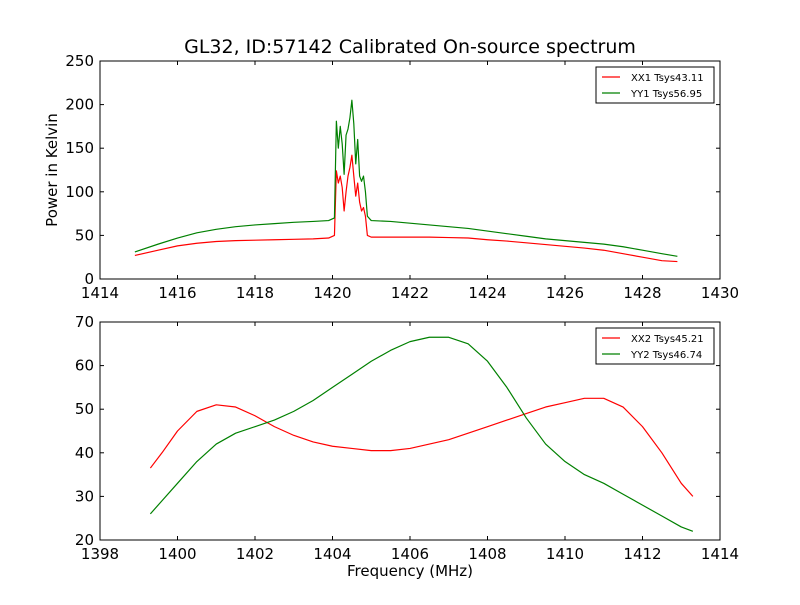 The height and width of the screenshot is (605, 800). Describe the element at coordinates (667, 339) in the screenshot. I see `legend-label: XX2 Tsys45.21` at that location.